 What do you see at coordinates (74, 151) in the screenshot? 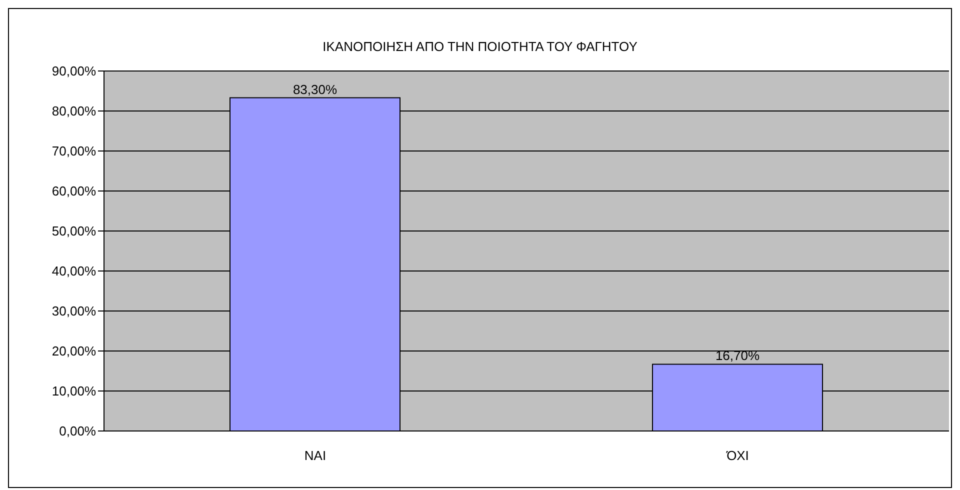
I see `y-tick-label: 70,00%` at bounding box center [74, 151].